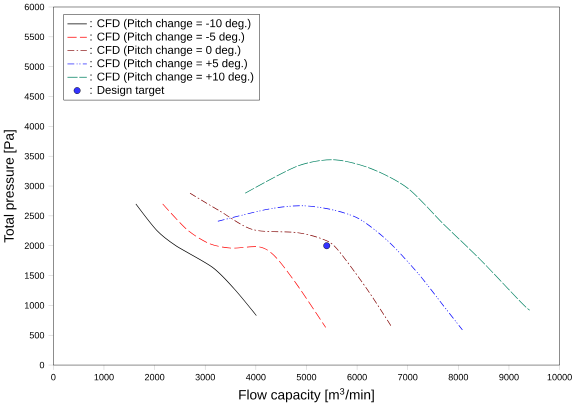 The width and height of the screenshot is (576, 406). I want to click on x-tick-label: 2000, so click(154, 377).